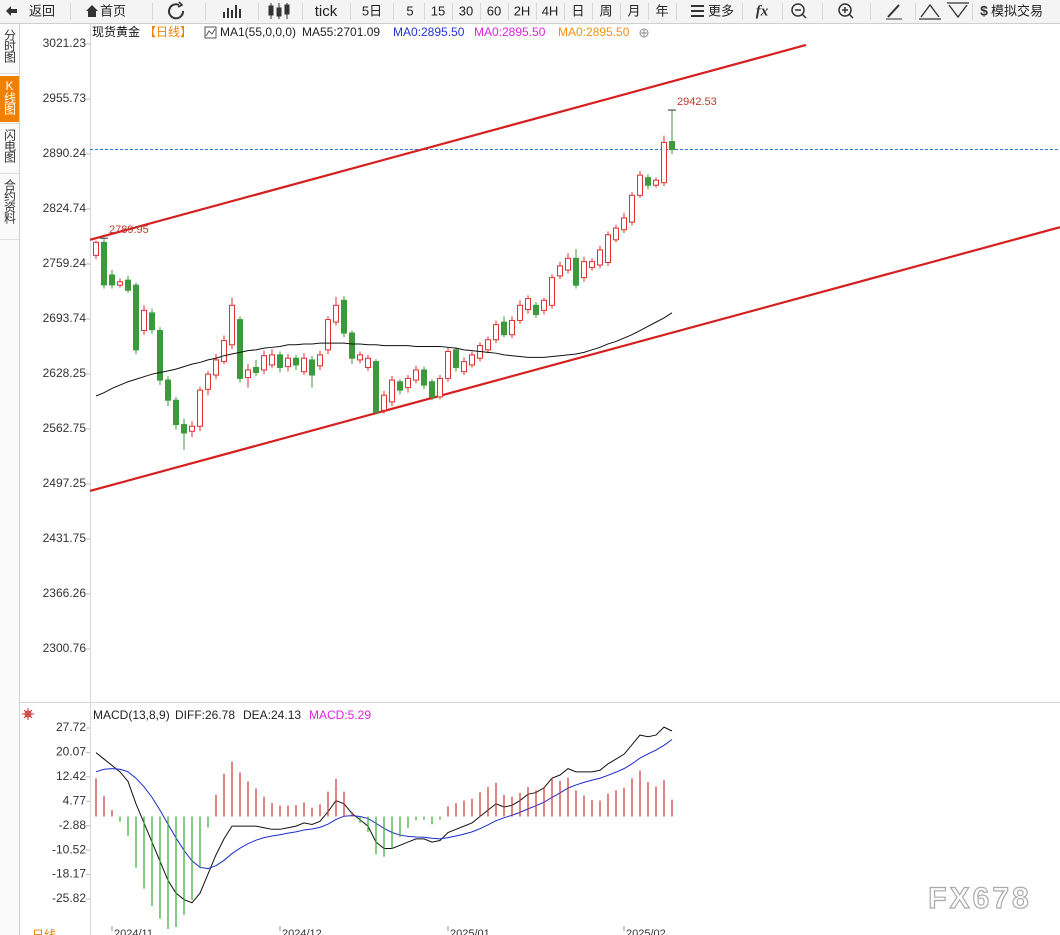  Describe the element at coordinates (577, 10) in the screenshot. I see `toolbar-button: 日` at that location.